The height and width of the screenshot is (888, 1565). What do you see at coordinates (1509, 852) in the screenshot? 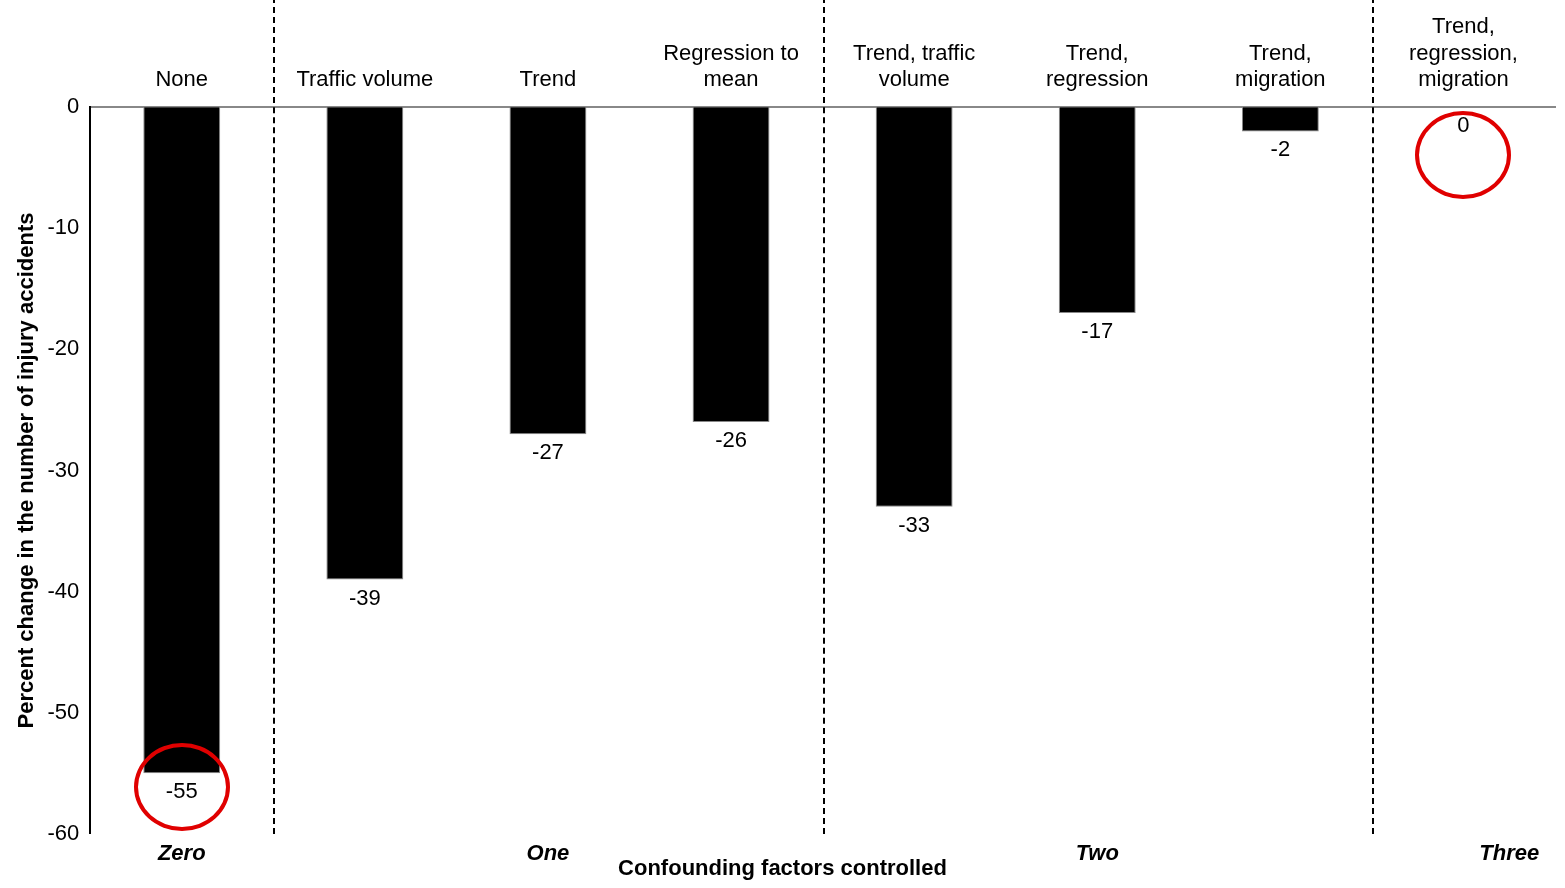
I see `text: Three` at bounding box center [1509, 852].